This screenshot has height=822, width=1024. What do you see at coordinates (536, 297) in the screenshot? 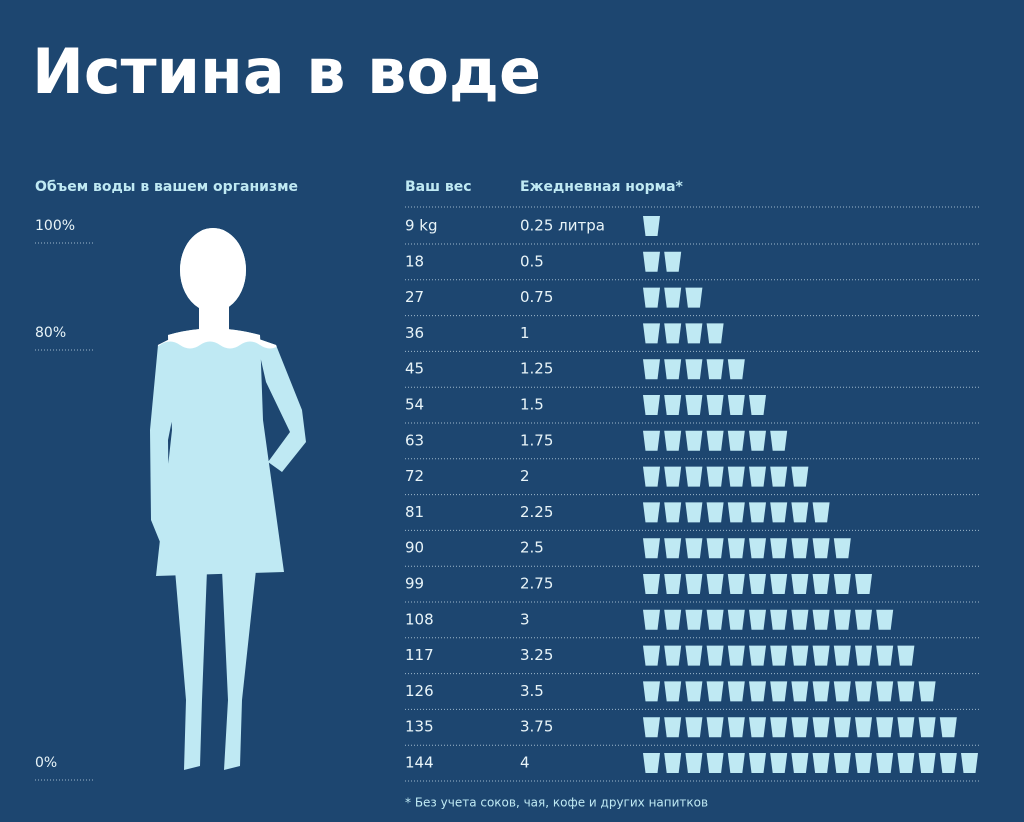
I see `norm: 0.75` at bounding box center [536, 297].